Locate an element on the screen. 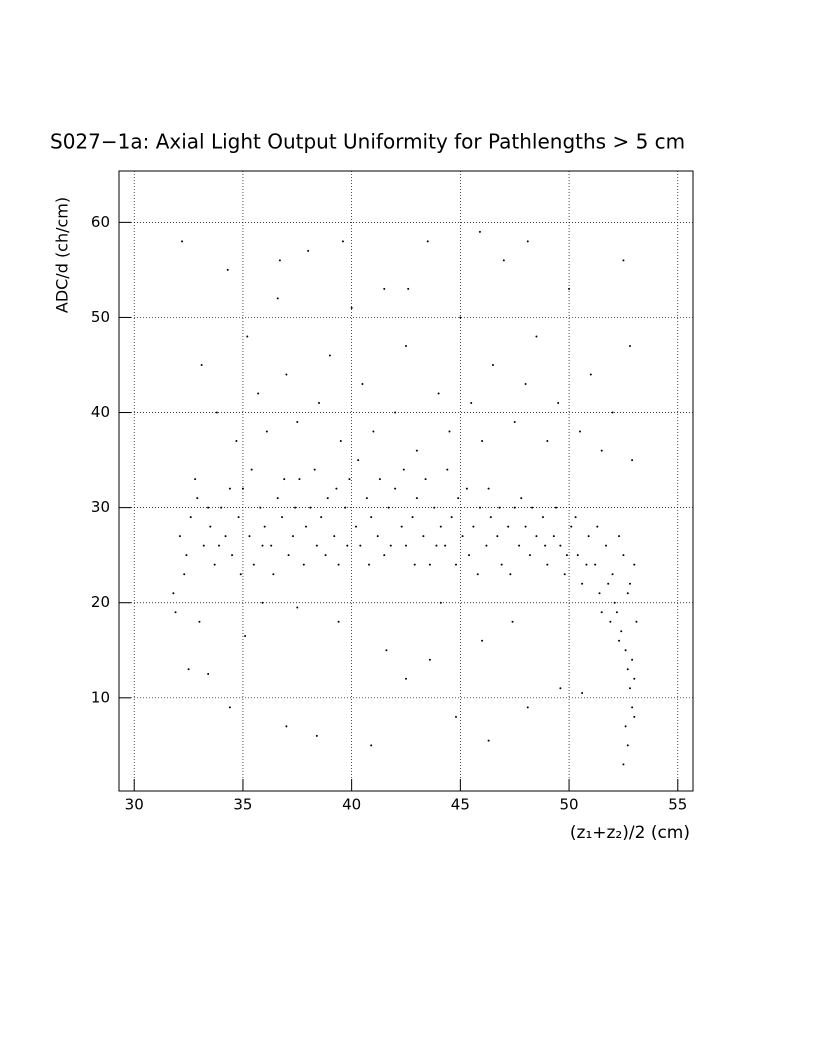 This screenshot has width=816, height=1060. x-tick-label: 55 is located at coordinates (677, 805).